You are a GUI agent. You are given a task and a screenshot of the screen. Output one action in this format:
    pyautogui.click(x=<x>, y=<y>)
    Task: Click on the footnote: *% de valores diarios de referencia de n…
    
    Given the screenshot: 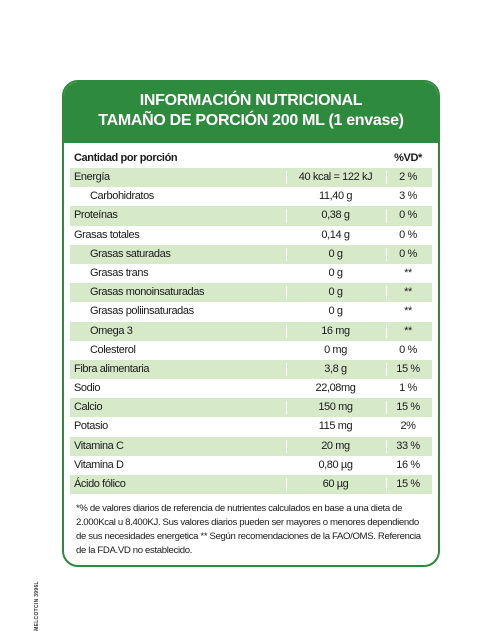 What is the action you would take?
    pyautogui.click(x=248, y=529)
    